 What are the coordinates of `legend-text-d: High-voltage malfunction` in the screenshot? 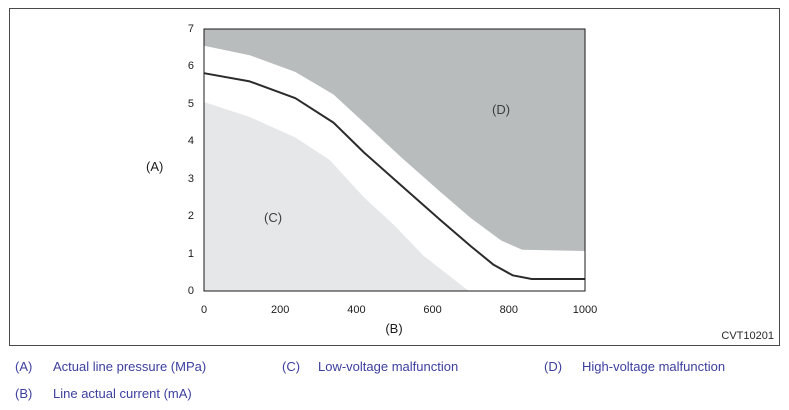 It's located at (654, 366).